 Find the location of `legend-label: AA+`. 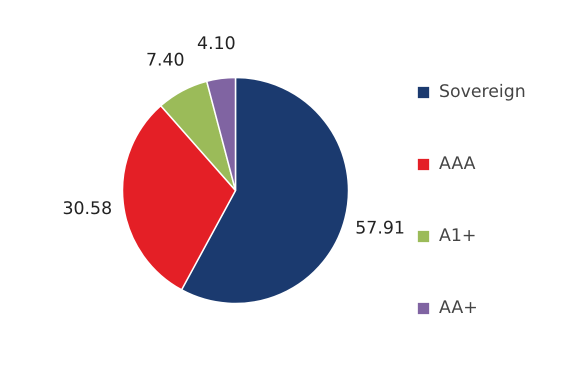

legend-label: AA+ is located at coordinates (458, 308).